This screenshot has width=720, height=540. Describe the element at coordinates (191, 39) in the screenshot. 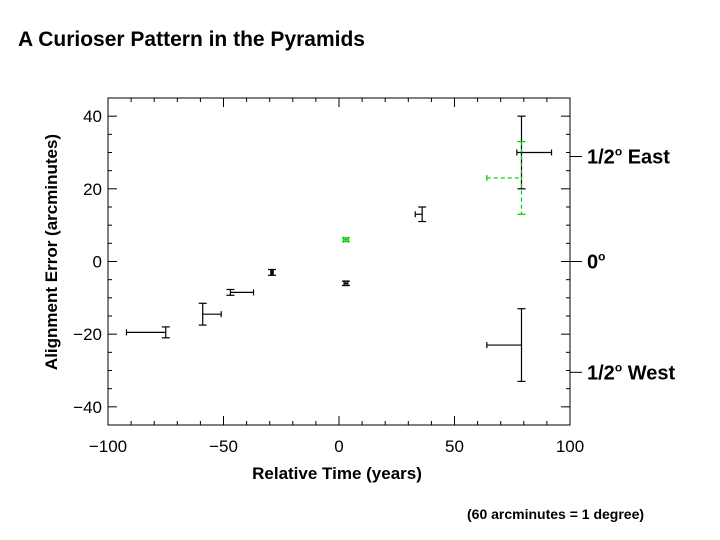

I see `slide-title: A Curioser Pattern in the Pyramids` at that location.